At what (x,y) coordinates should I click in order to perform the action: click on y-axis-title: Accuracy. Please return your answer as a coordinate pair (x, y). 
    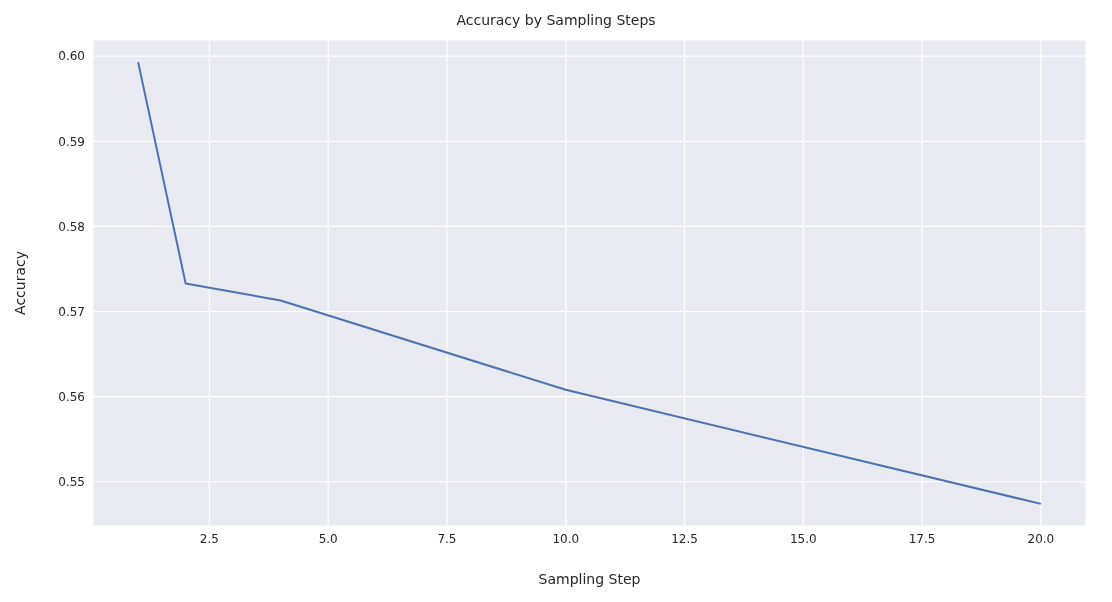
    Looking at the image, I should click on (19, 283).